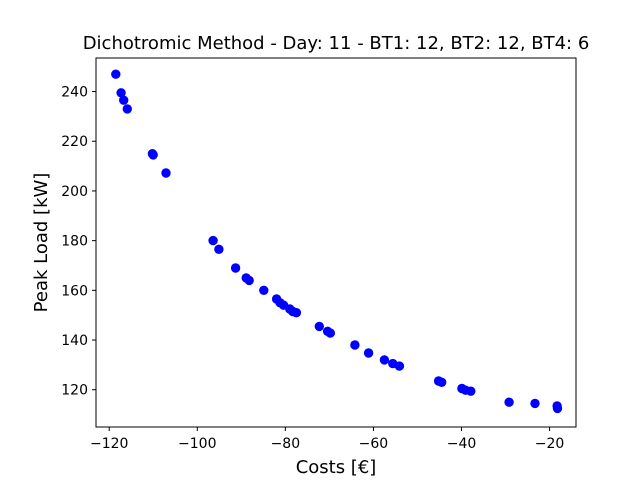 The width and height of the screenshot is (640, 484). Describe the element at coordinates (550, 444) in the screenshot. I see `x-tick-label: −20` at that location.